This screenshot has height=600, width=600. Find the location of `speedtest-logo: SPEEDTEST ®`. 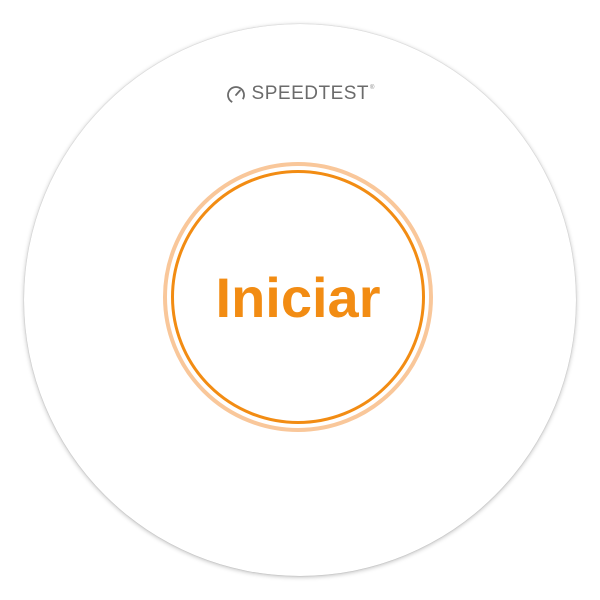

speedtest-logo: SPEEDTEST ® is located at coordinates (300, 94).